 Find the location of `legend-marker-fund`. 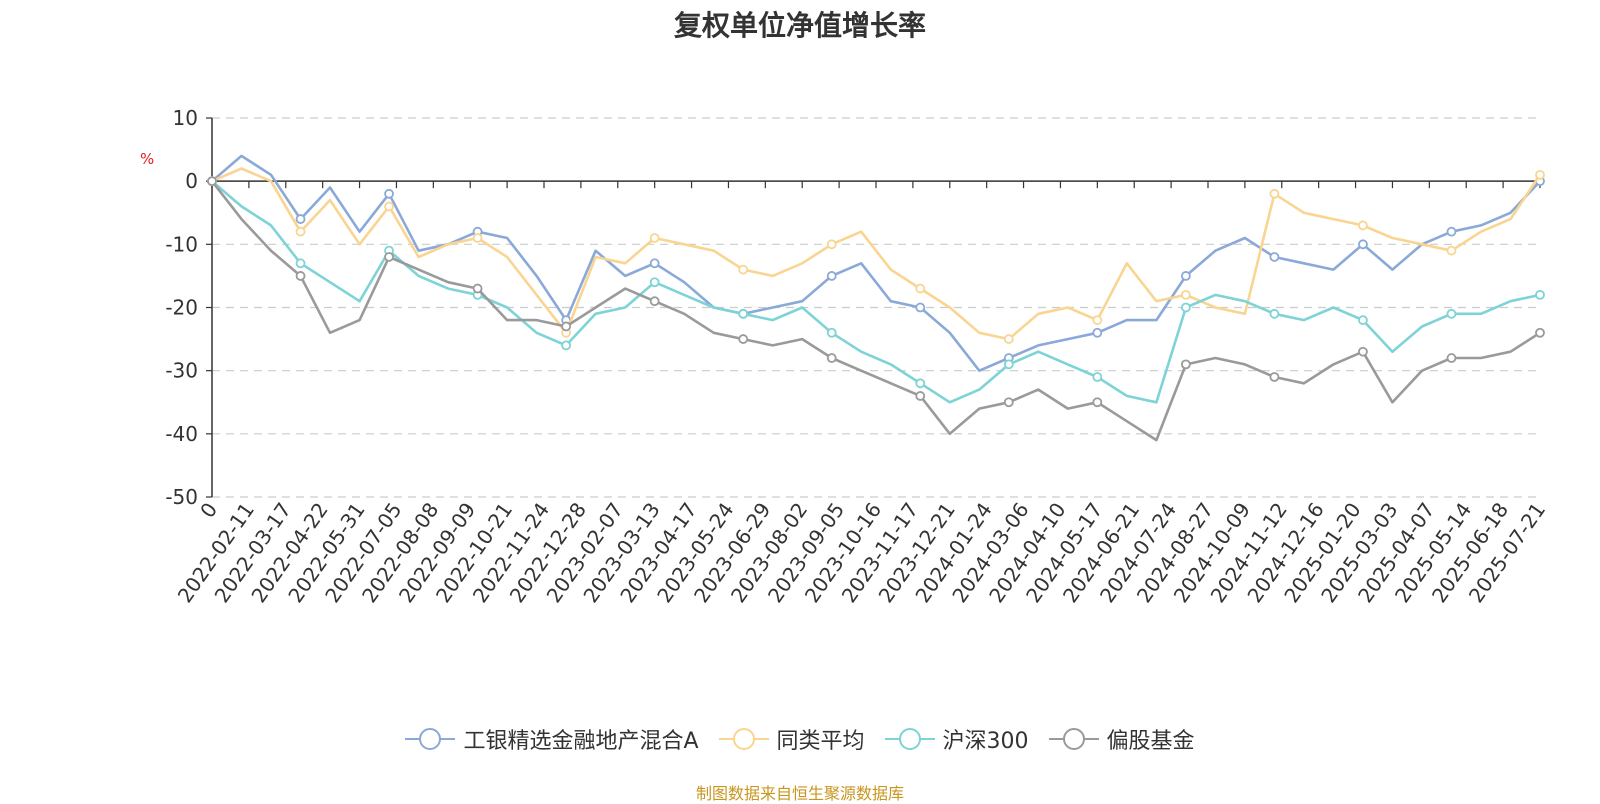

legend-marker-fund is located at coordinates (430, 739).